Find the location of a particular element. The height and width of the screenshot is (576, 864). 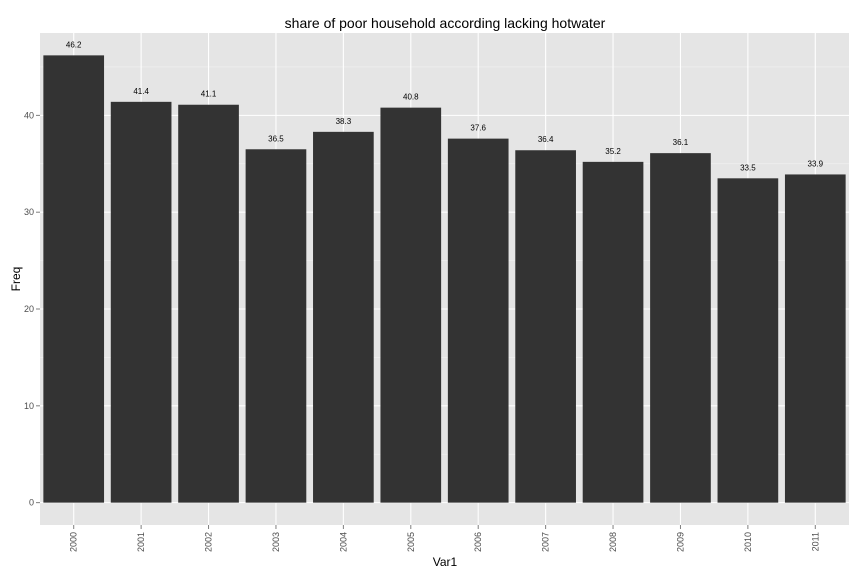

y-tick-label: 0 is located at coordinates (31, 503).